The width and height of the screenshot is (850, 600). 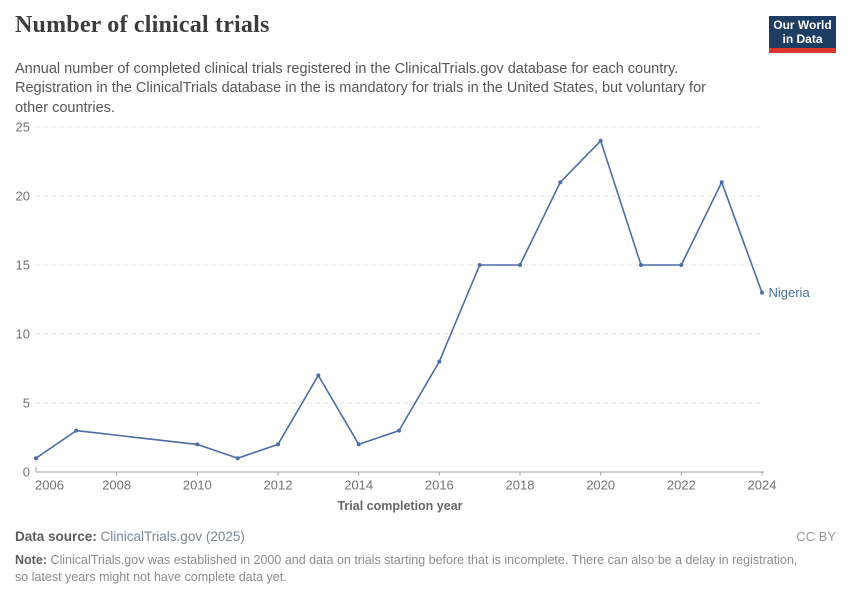 I want to click on x-tick-label: 2012, so click(x=278, y=485).